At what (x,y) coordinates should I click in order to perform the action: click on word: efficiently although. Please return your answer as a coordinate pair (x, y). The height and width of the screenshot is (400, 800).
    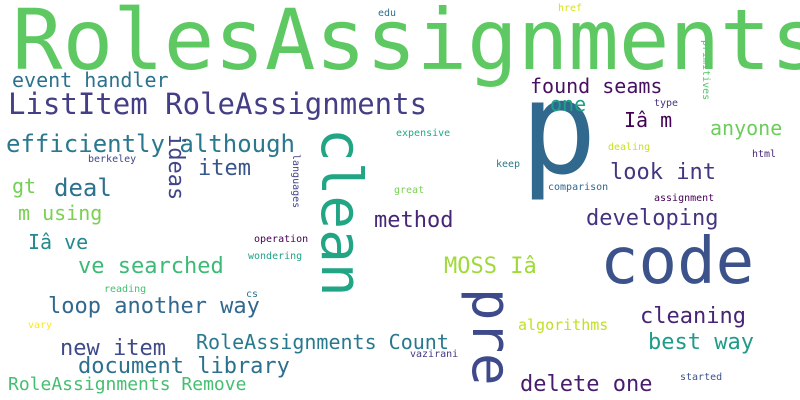
    Looking at the image, I should click on (150, 144).